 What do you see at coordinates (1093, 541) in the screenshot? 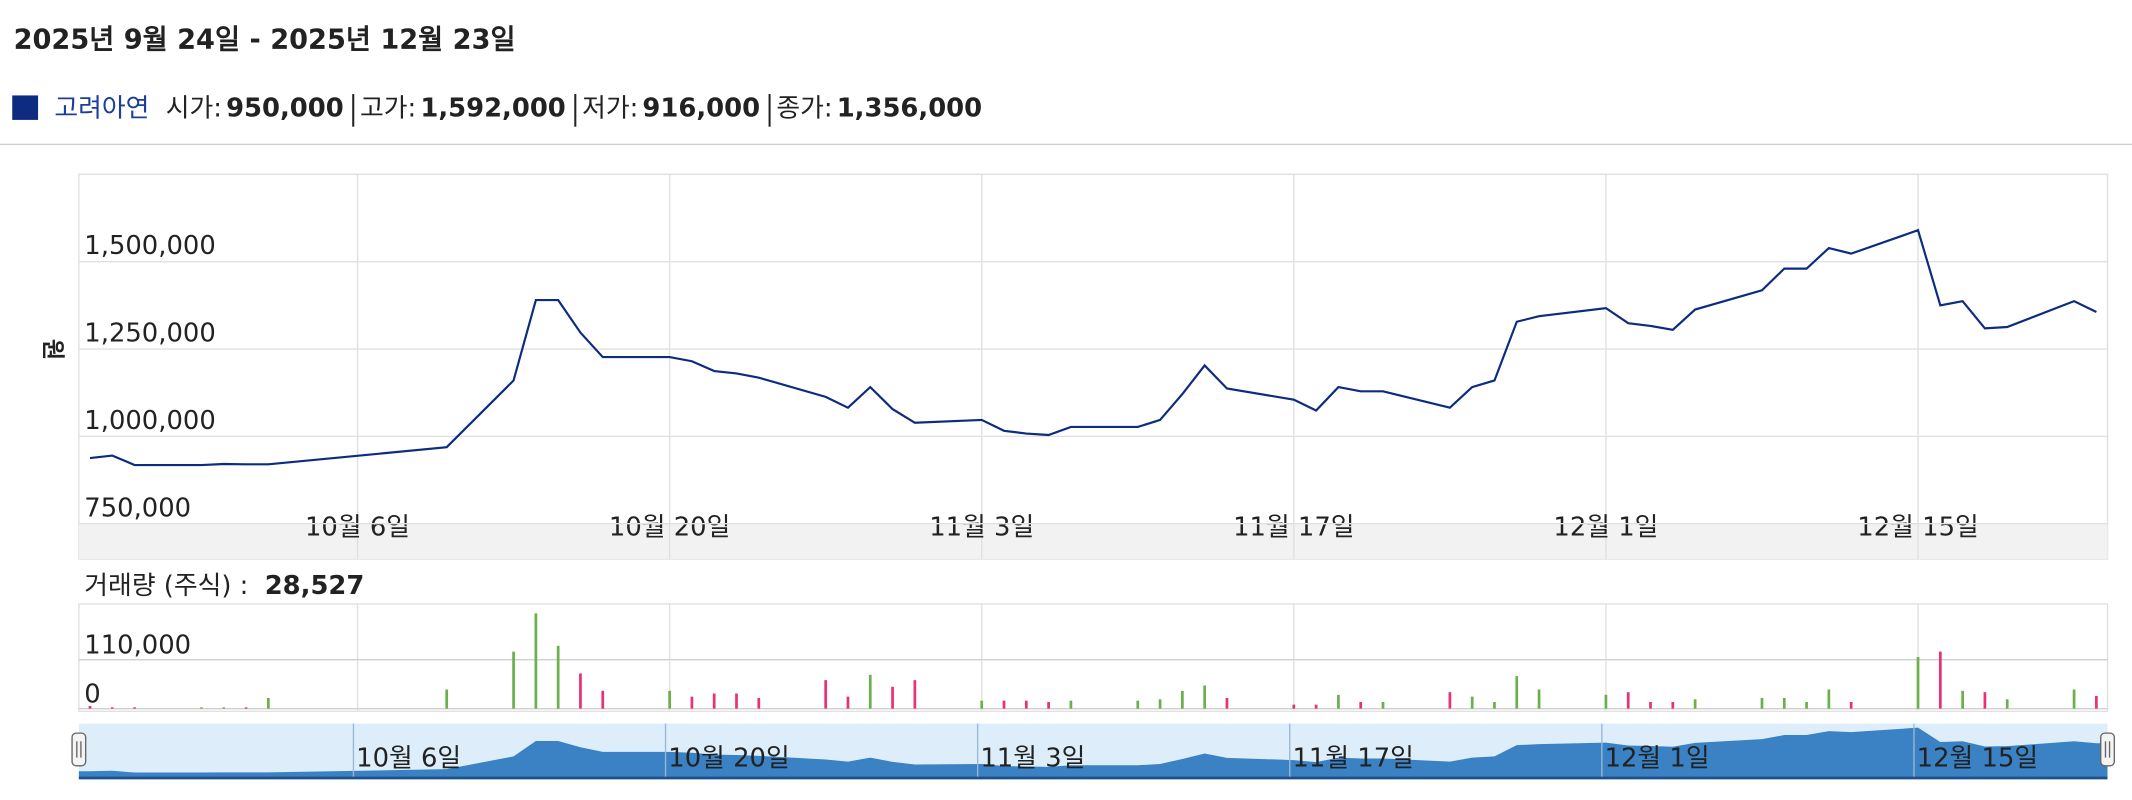
I see `x-axis-band` at bounding box center [1093, 541].